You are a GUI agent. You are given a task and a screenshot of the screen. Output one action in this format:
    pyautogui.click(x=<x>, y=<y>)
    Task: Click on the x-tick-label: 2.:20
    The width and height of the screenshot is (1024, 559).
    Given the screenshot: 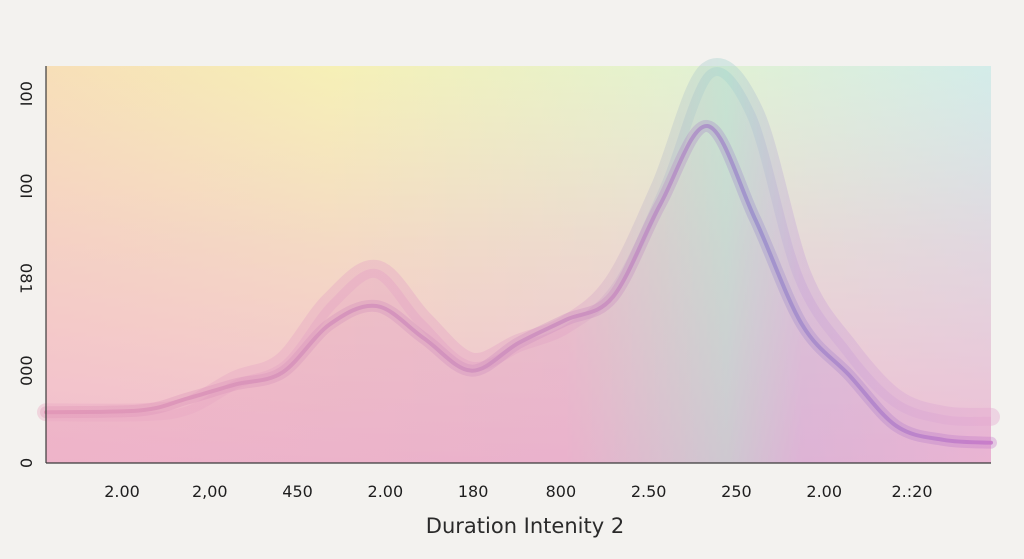 What is the action you would take?
    pyautogui.click(x=911, y=491)
    